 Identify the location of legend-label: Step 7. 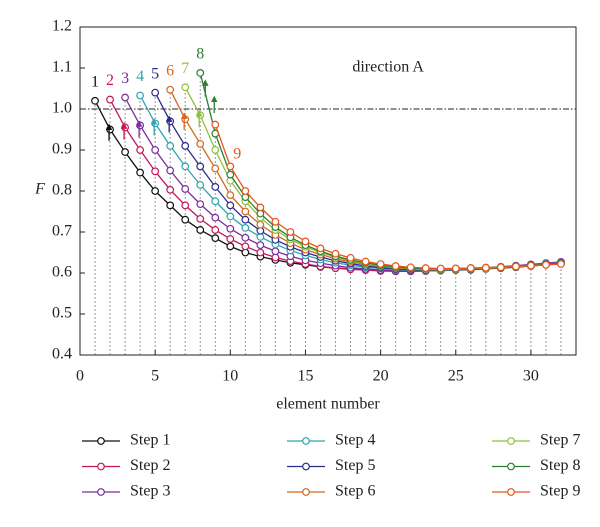
(560, 440).